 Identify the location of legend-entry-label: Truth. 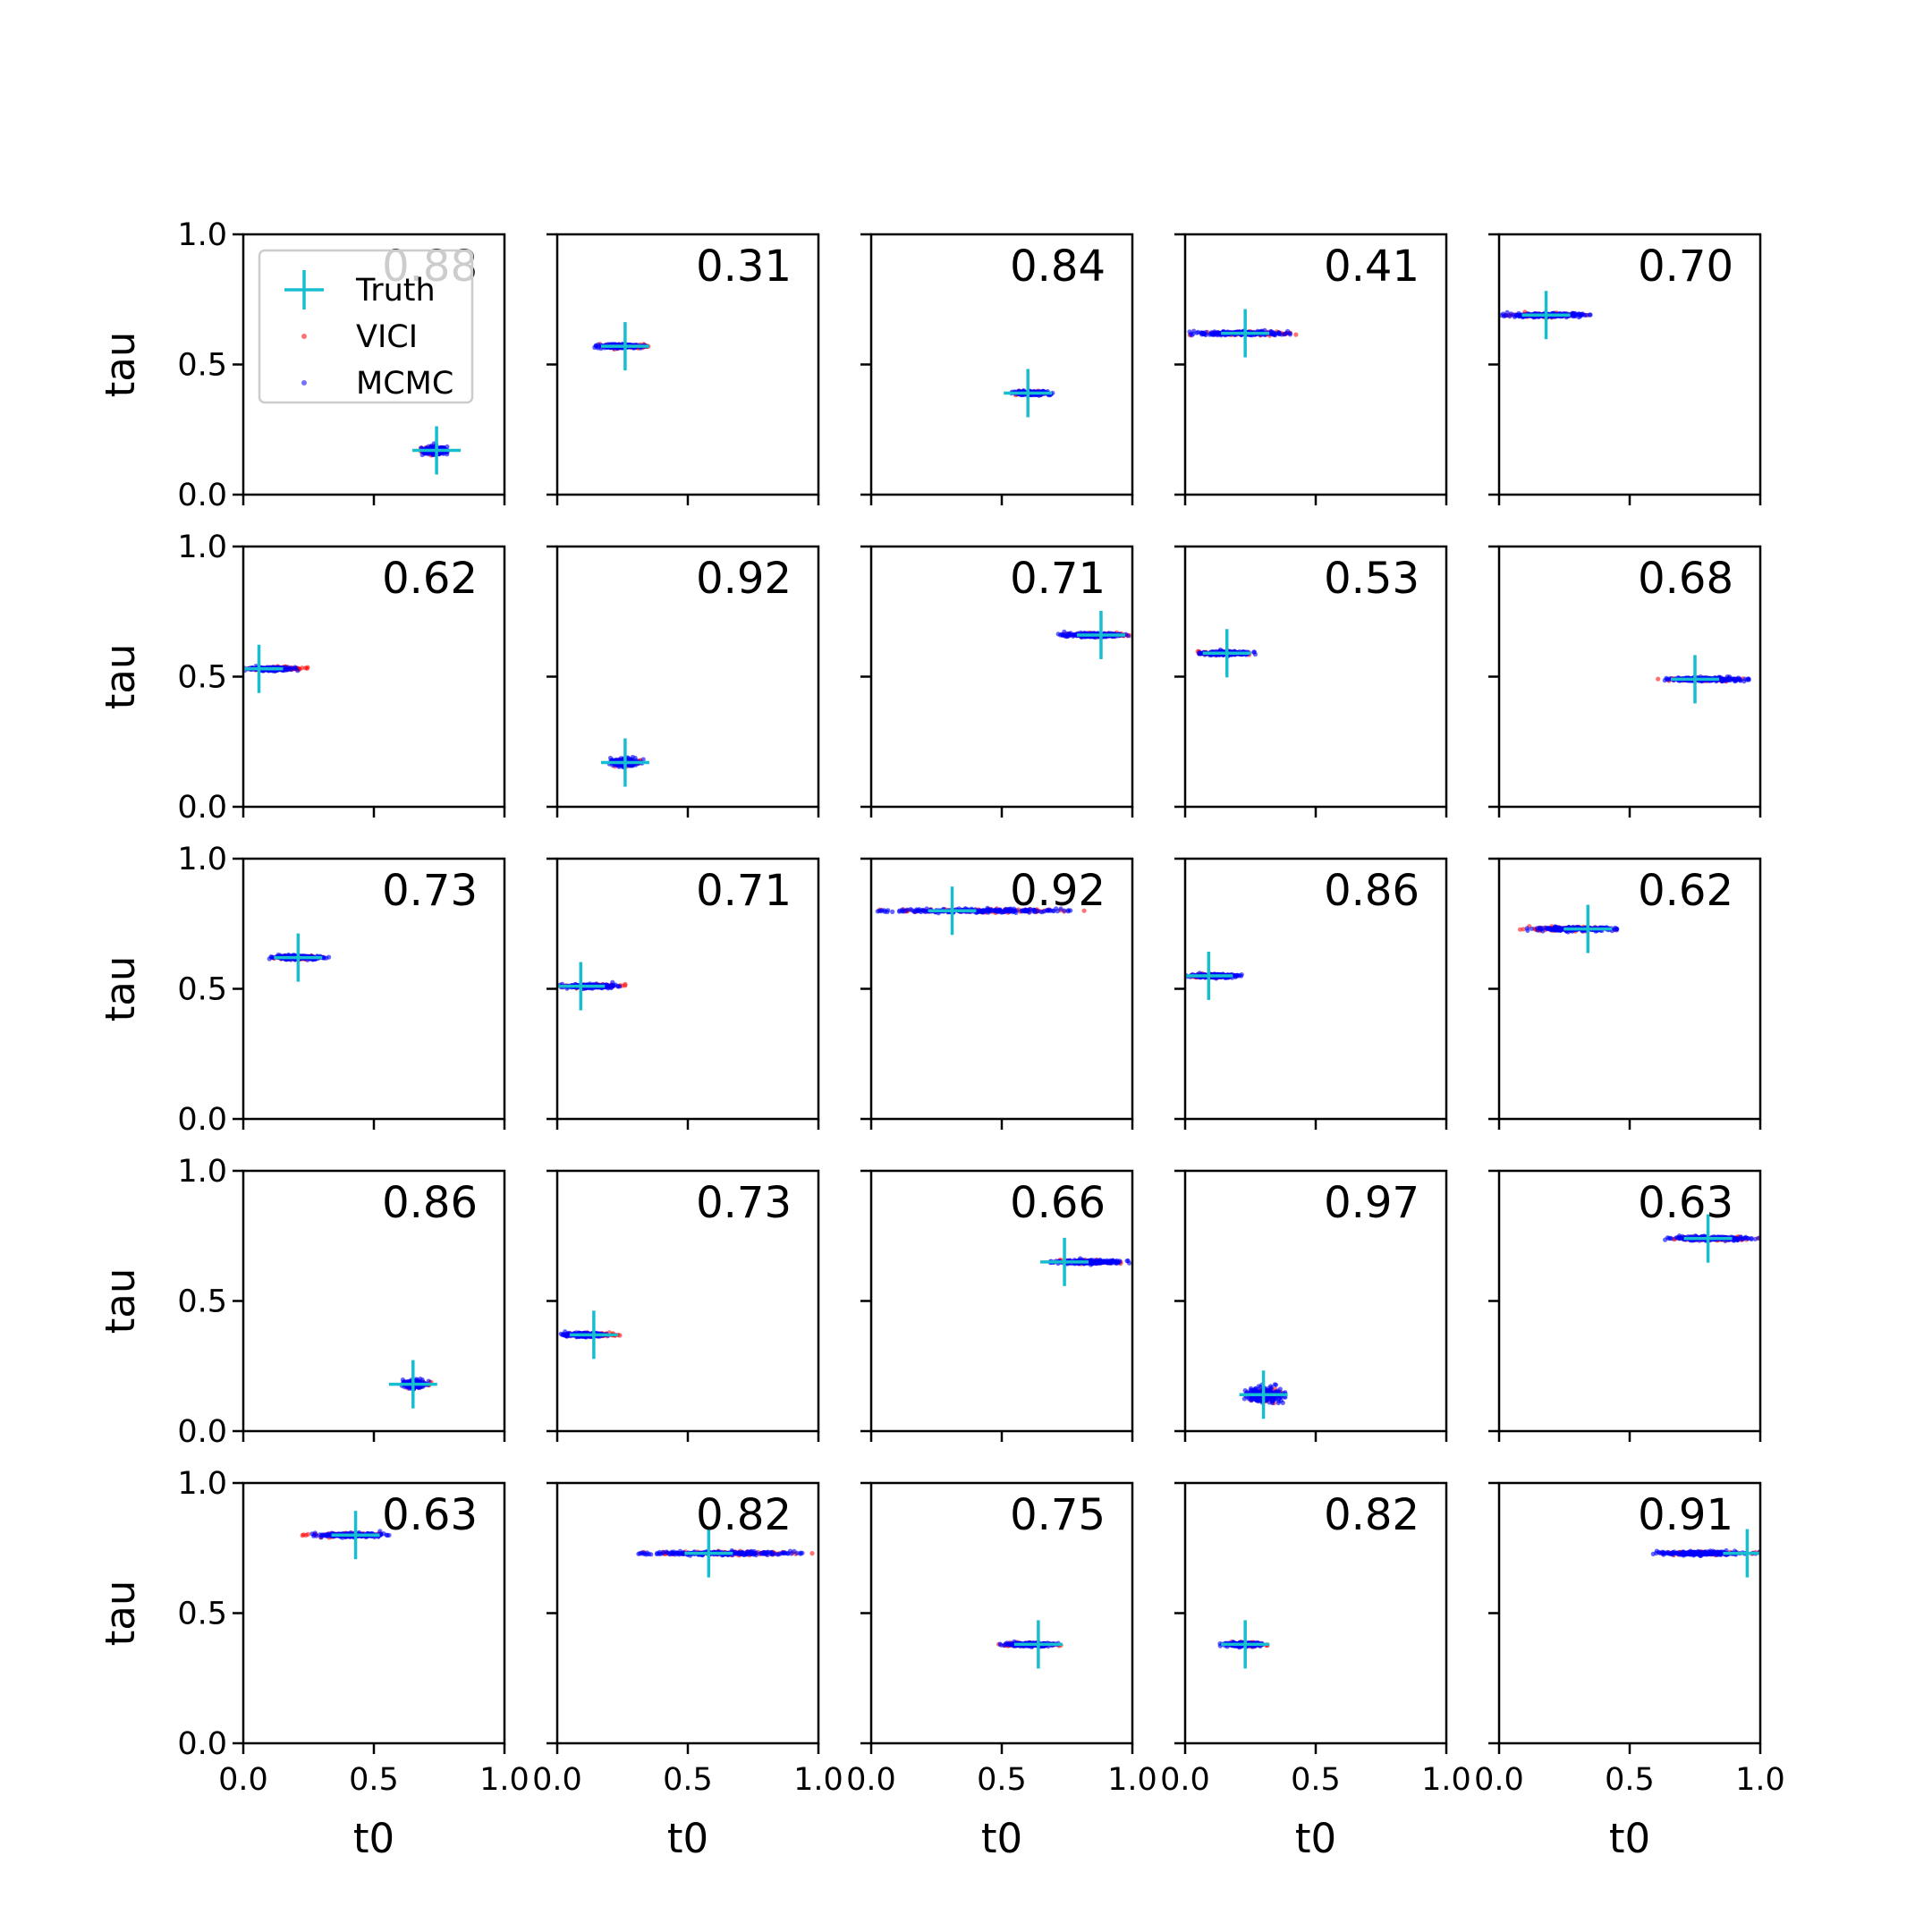
(395, 291).